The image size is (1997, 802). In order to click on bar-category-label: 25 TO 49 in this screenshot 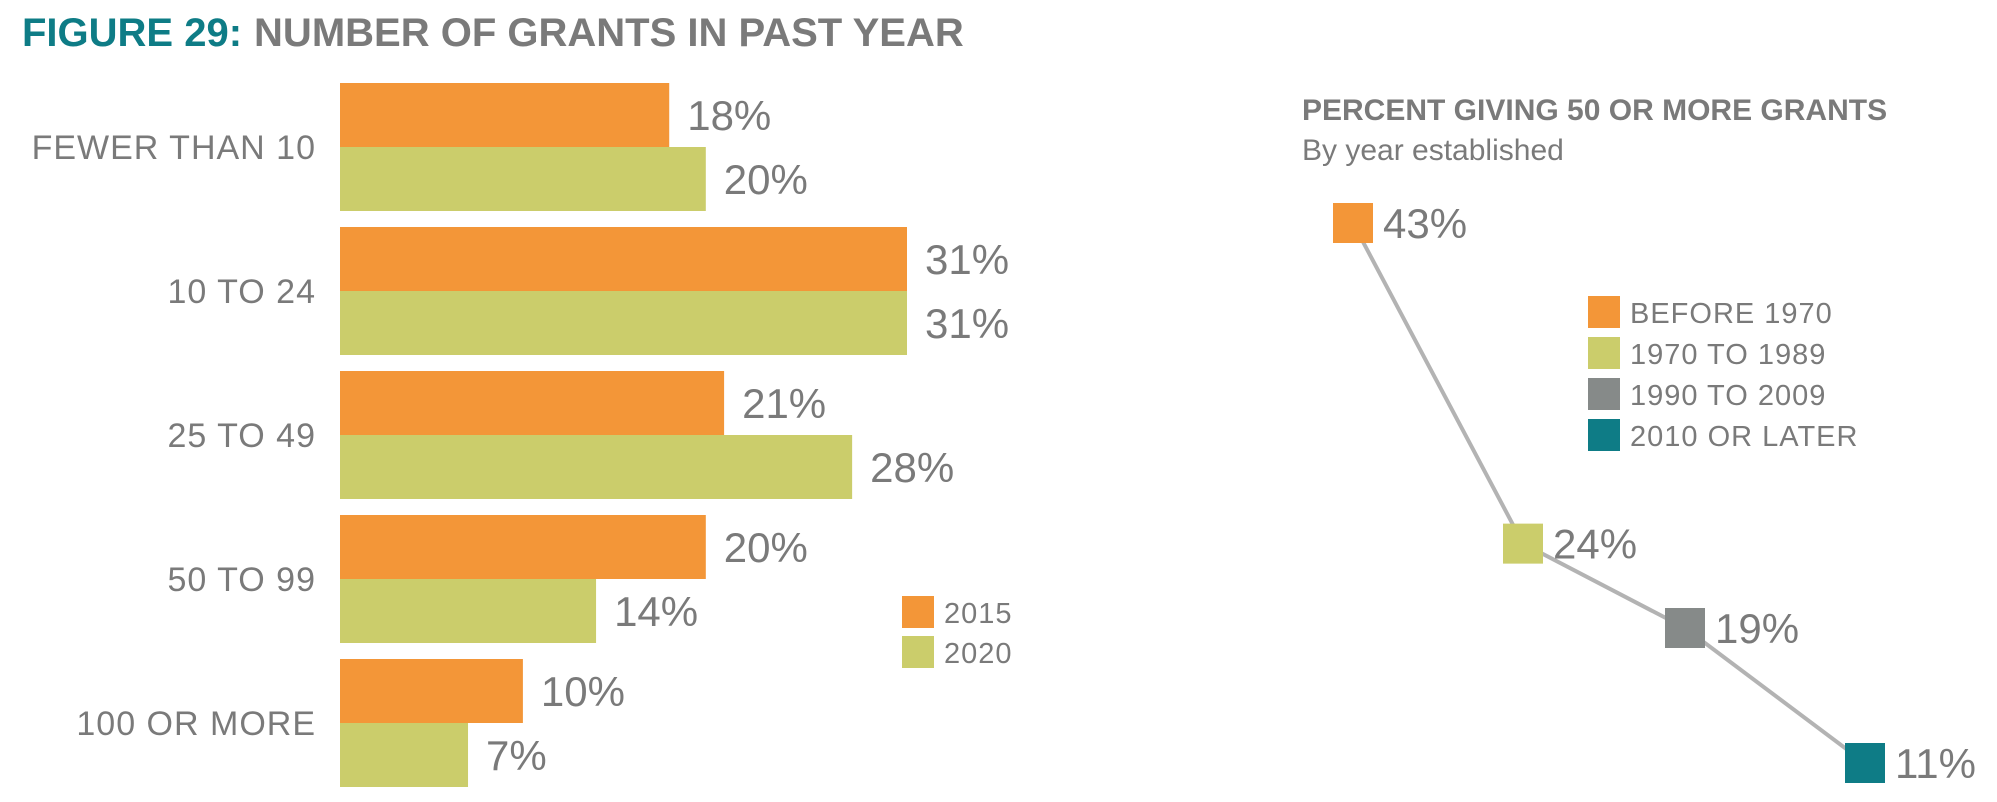, I will do `click(241, 436)`.